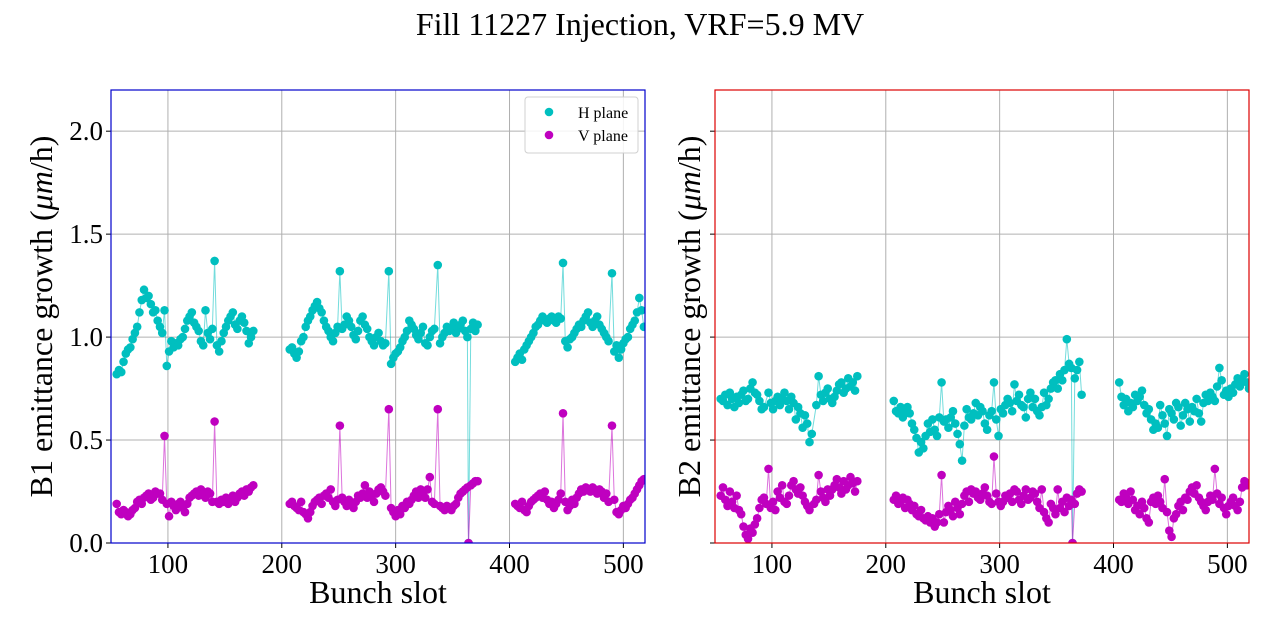 The height and width of the screenshot is (640, 1280). What do you see at coordinates (509, 564) in the screenshot?
I see `x-tick-label: 400` at bounding box center [509, 564].